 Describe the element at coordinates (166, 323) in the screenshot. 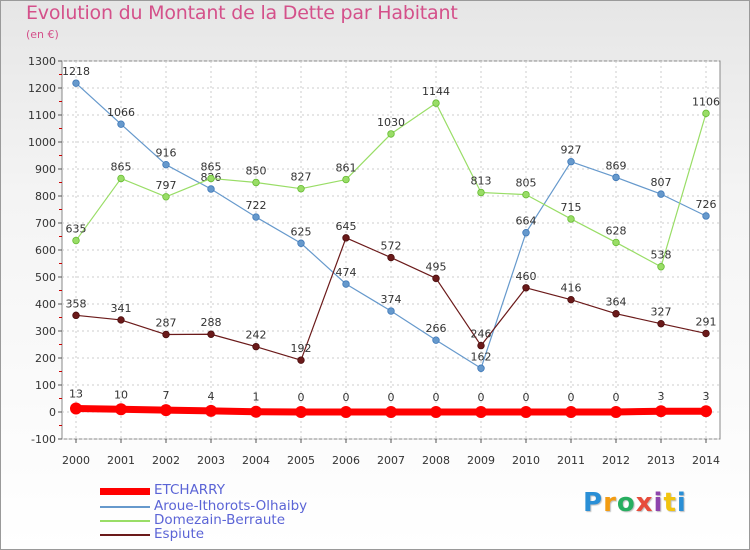

I see `data-label: 287` at that location.